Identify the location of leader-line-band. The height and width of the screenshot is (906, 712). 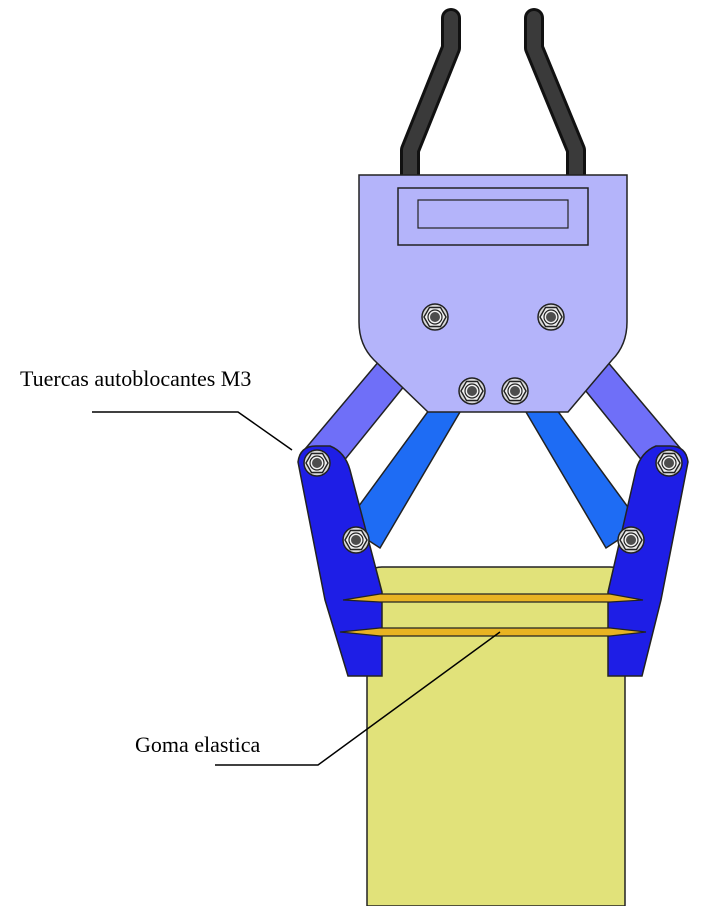
(358, 698).